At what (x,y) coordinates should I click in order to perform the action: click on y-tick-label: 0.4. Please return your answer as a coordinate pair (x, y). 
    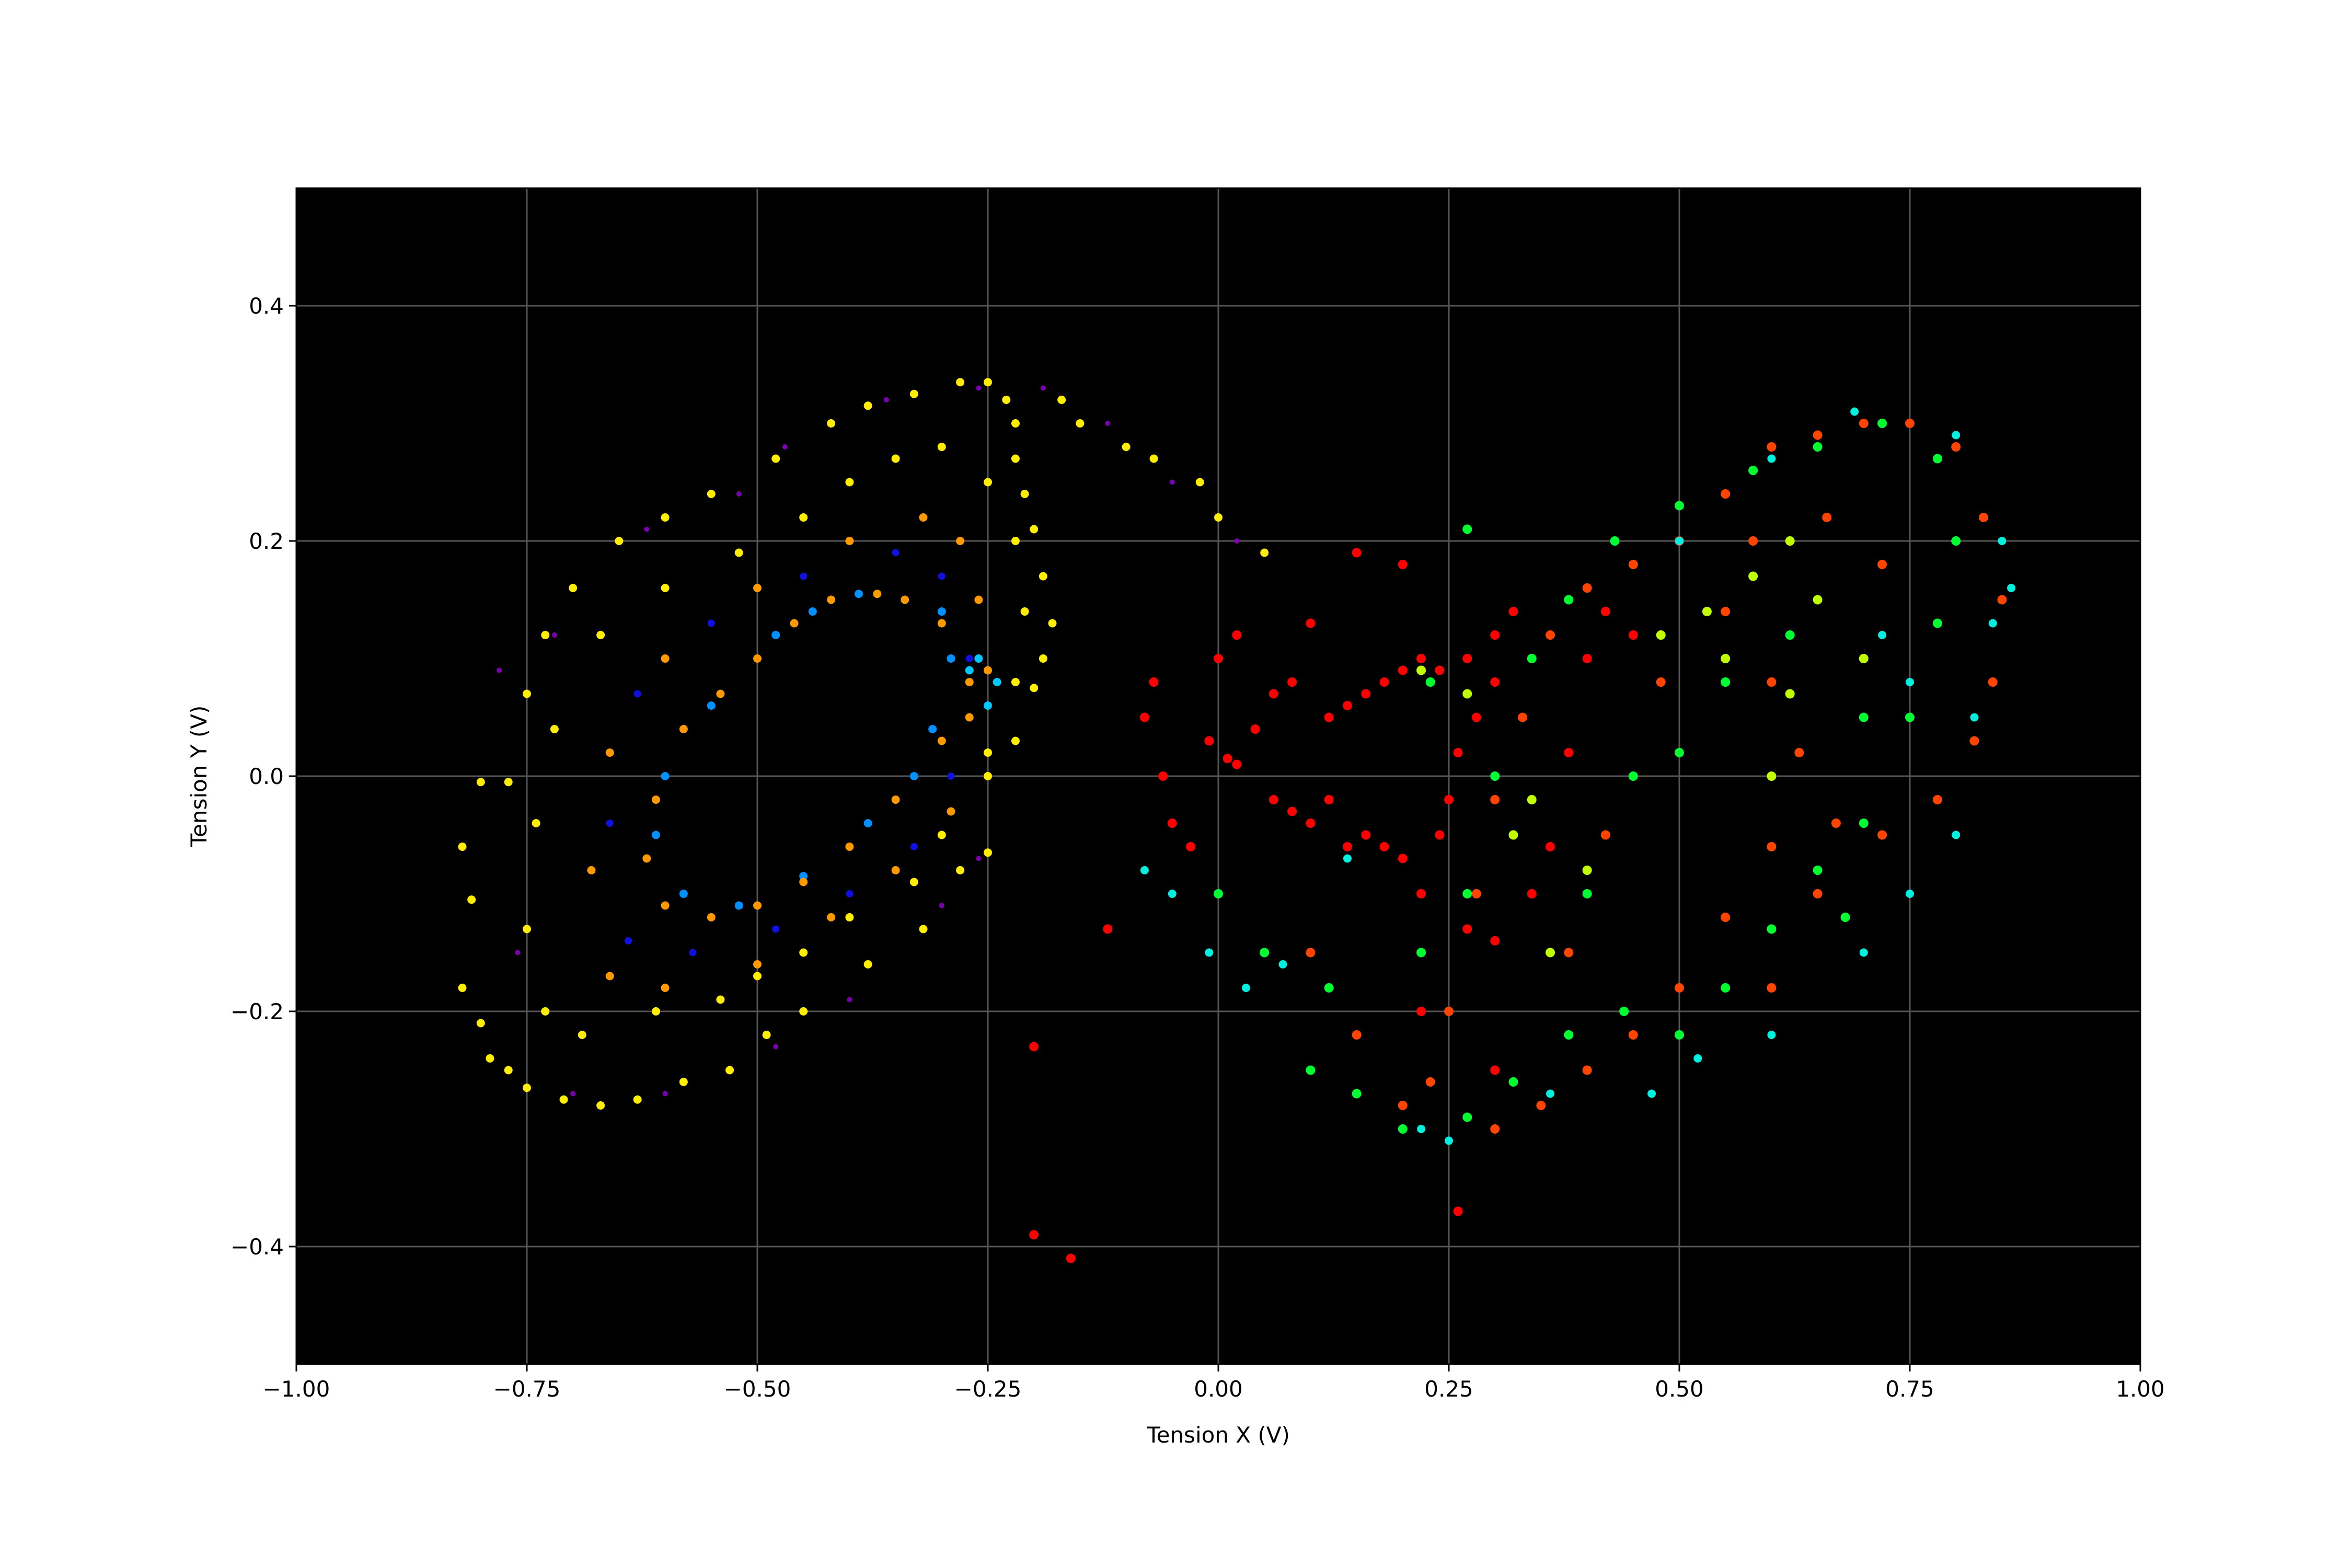
    Looking at the image, I should click on (266, 306).